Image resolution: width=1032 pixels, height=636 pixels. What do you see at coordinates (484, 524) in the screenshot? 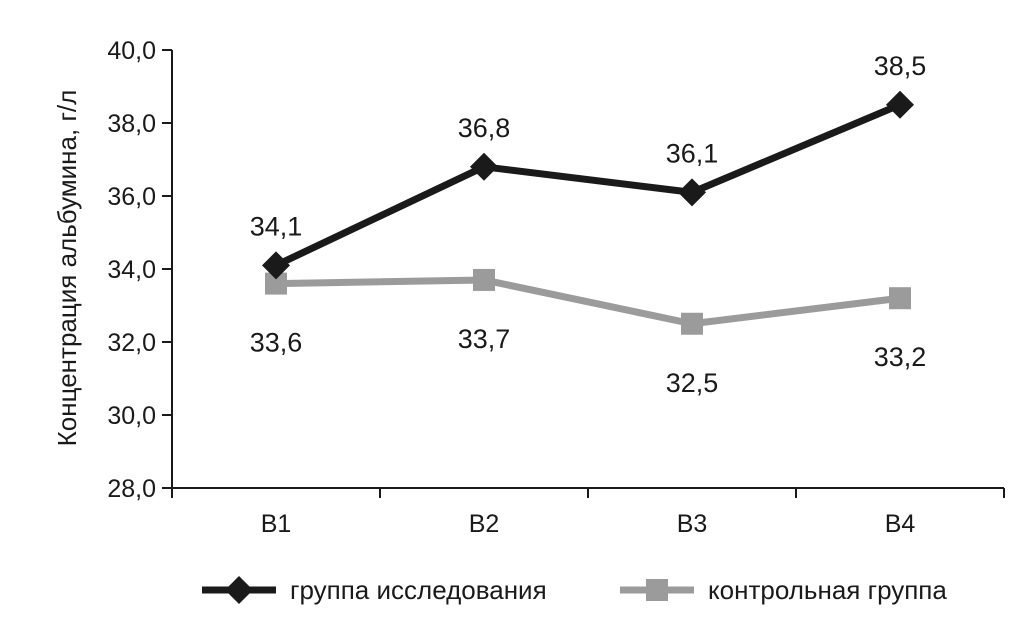
I see `x-tick-label: В2` at bounding box center [484, 524].